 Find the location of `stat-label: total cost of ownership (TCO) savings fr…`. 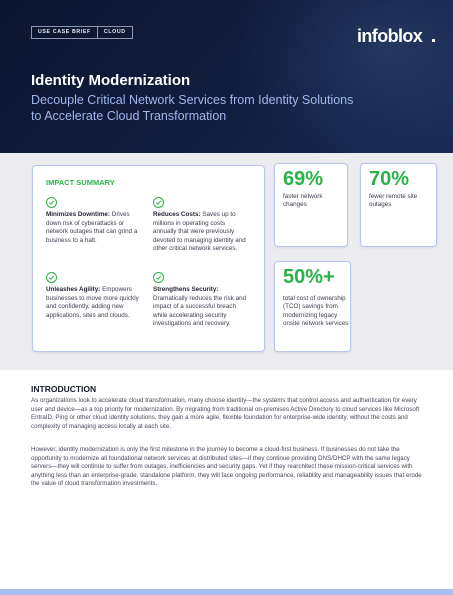

stat-label: total cost of ownership (TCO) savings fr… is located at coordinates (316, 311).